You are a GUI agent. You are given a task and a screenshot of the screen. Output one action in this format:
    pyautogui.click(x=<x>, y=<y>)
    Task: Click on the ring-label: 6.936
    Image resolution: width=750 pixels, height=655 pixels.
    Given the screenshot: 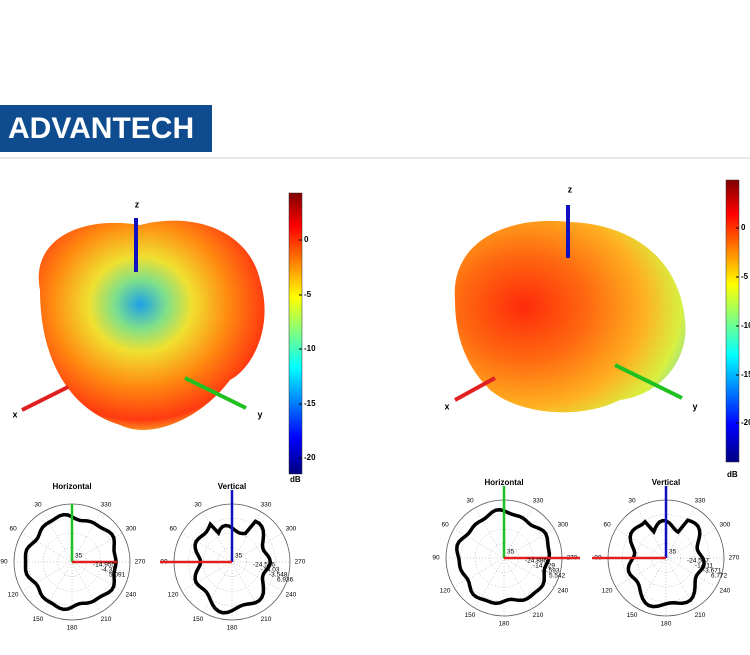 What is the action you would take?
    pyautogui.click(x=285, y=580)
    